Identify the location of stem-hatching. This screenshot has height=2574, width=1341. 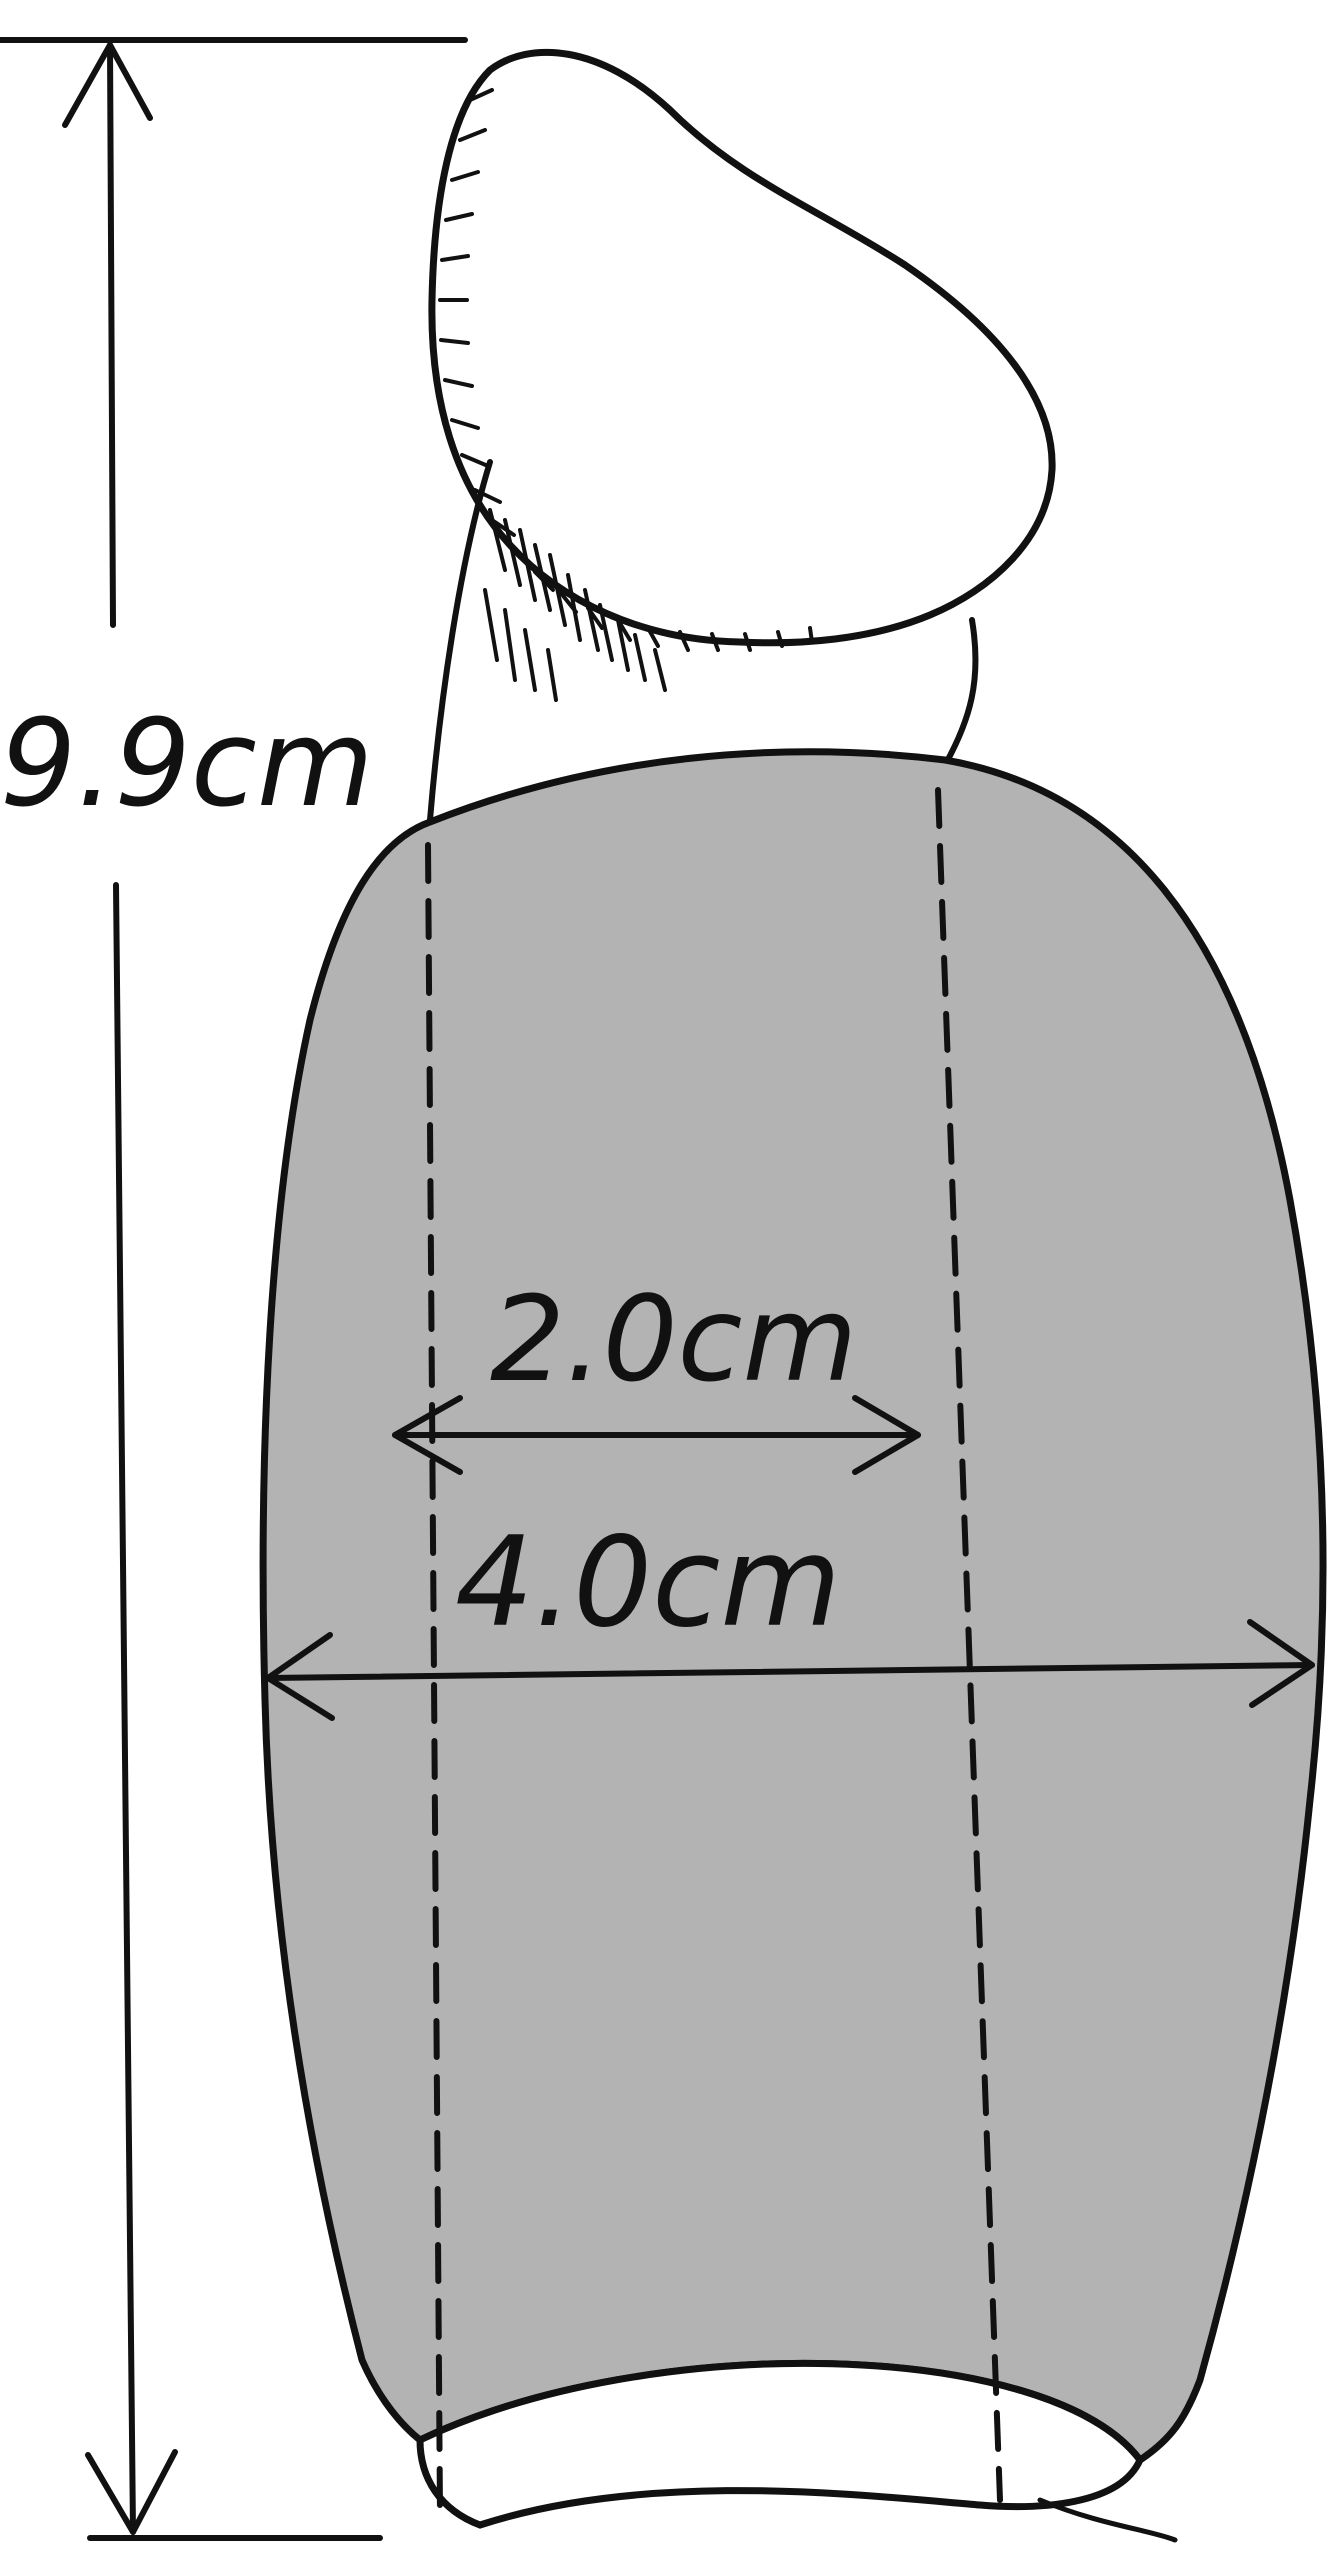
(575, 605).